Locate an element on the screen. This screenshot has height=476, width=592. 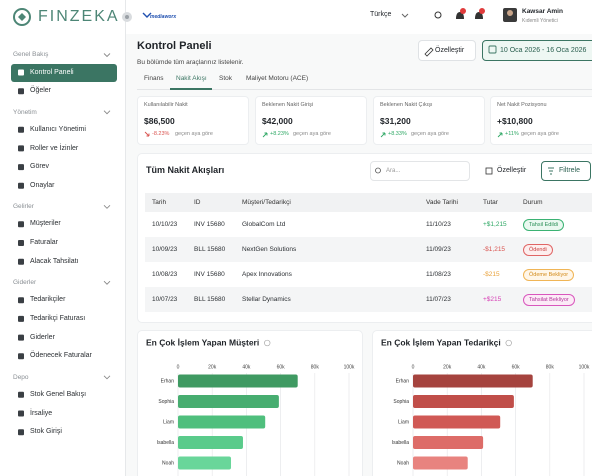
active-item is located at coordinates (64, 72).